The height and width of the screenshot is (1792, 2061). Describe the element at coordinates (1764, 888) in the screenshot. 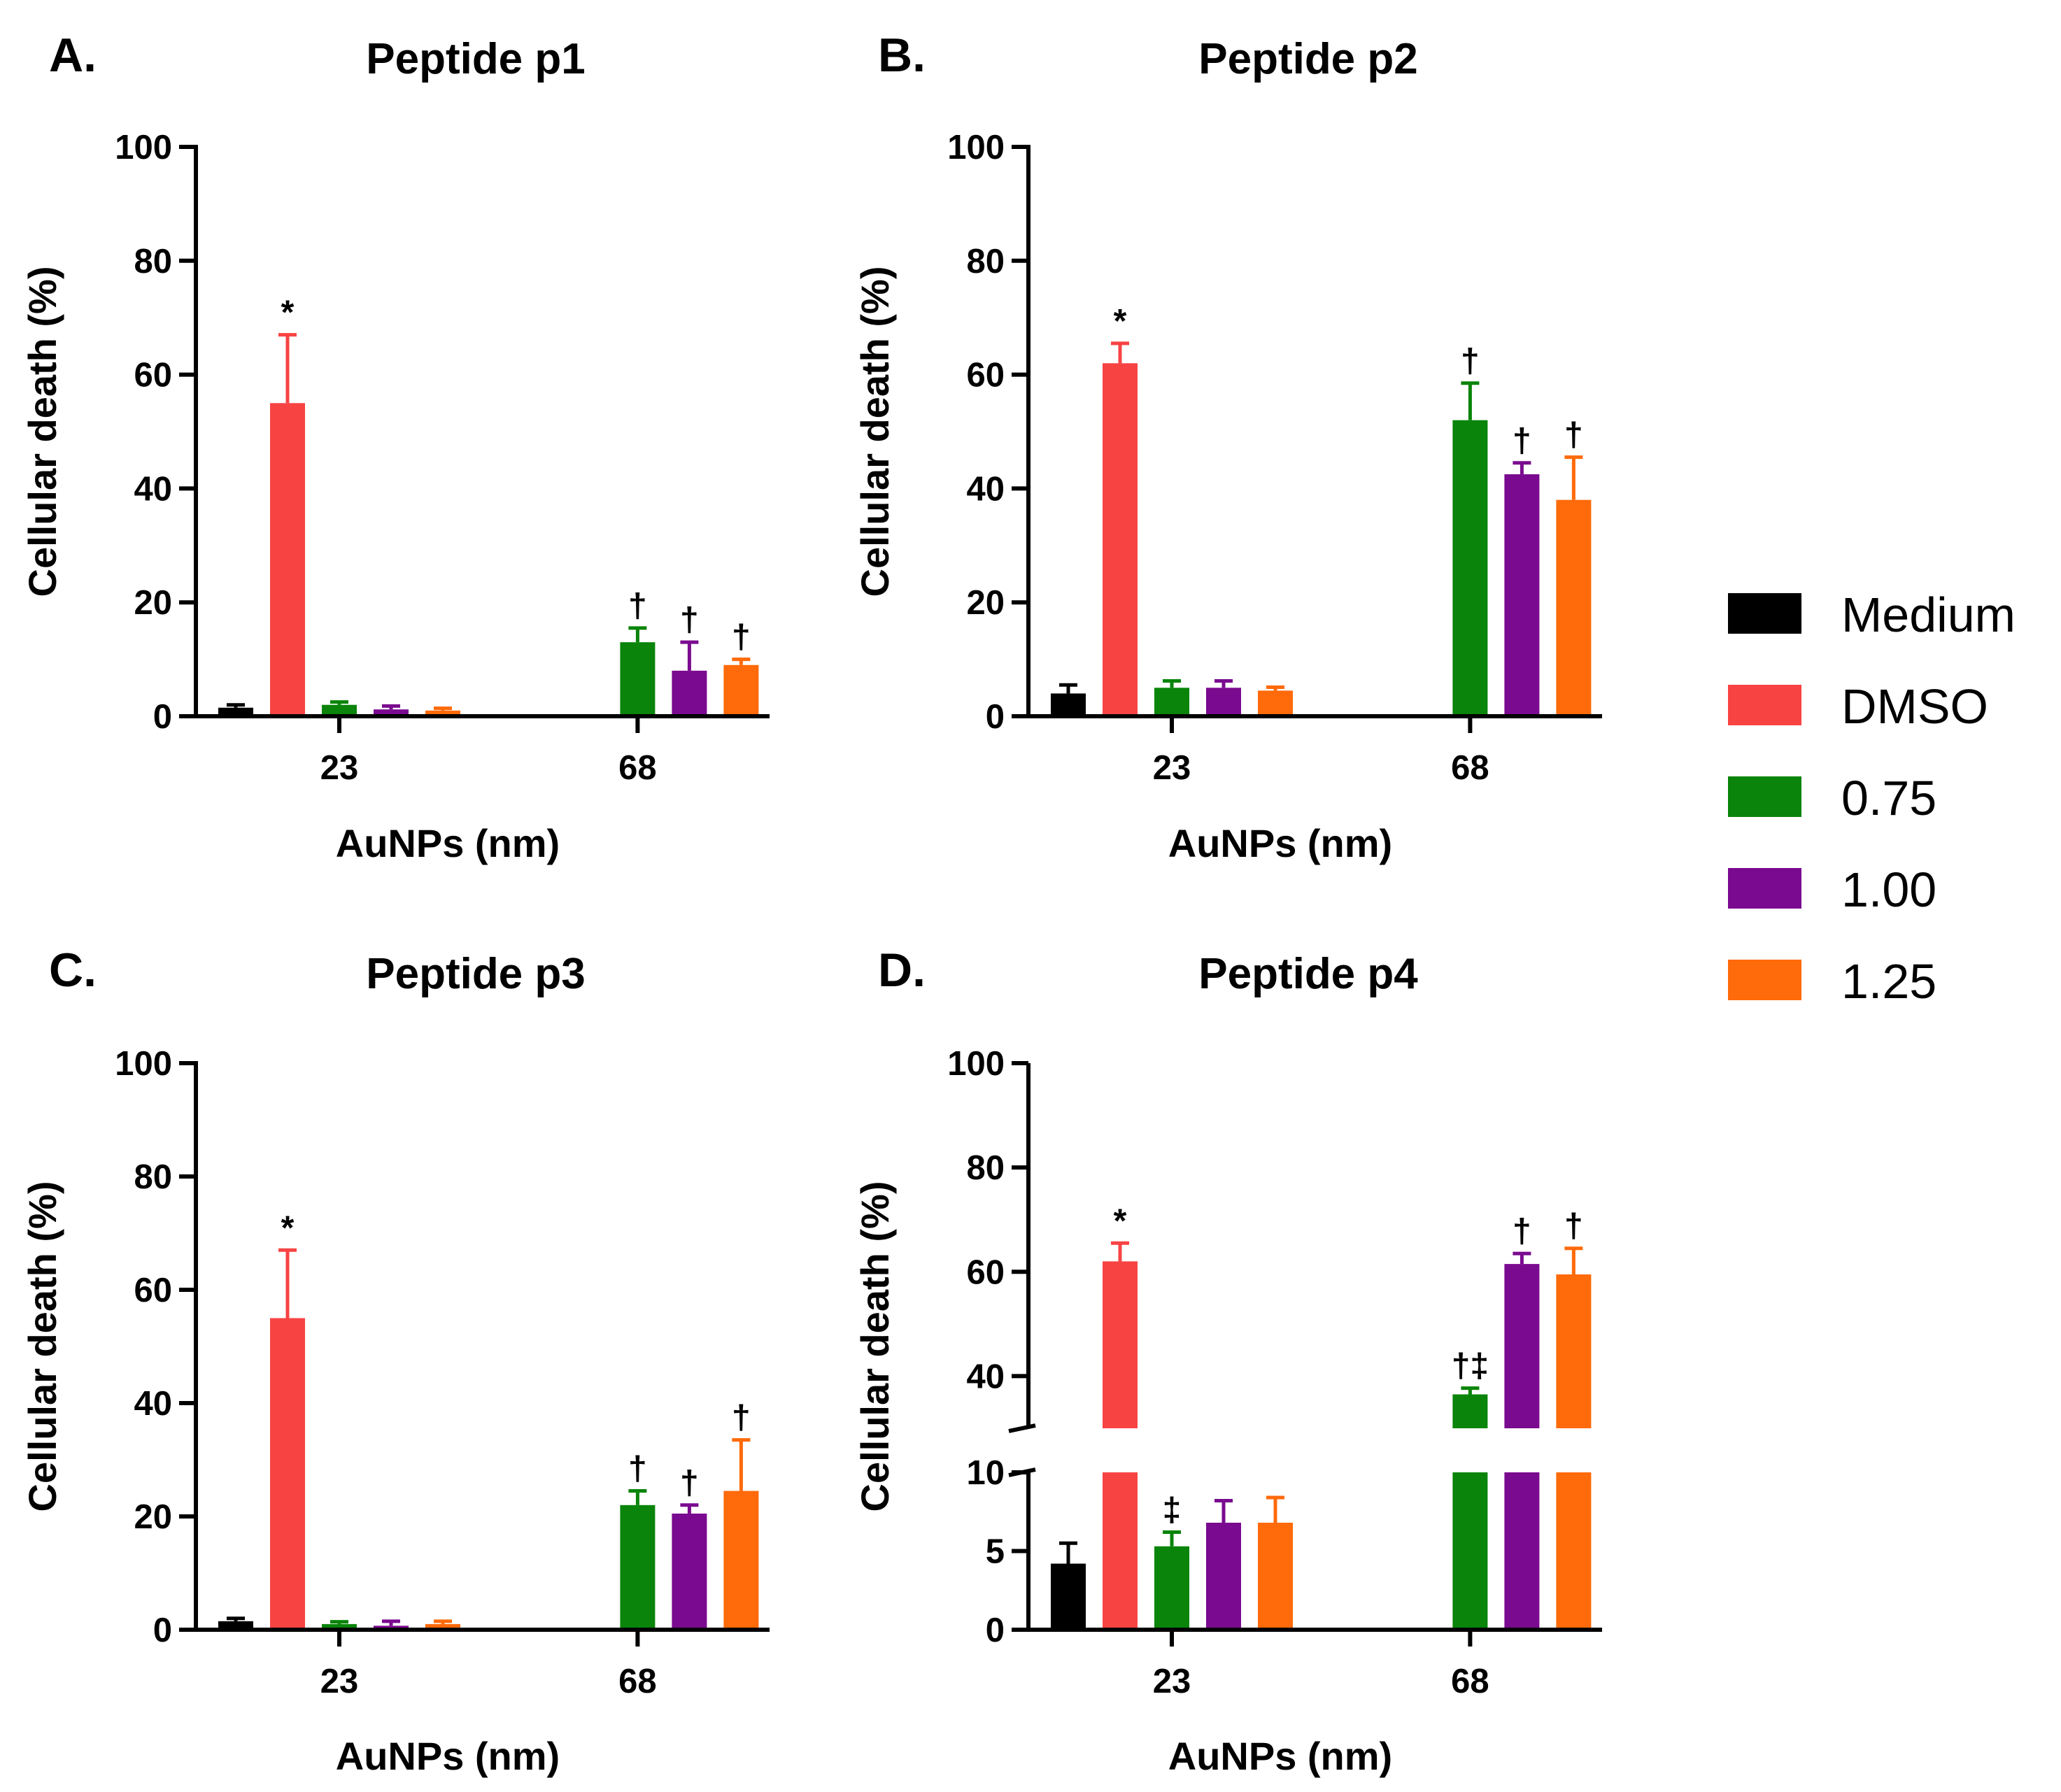

I see `legend-swatch-1.00` at that location.